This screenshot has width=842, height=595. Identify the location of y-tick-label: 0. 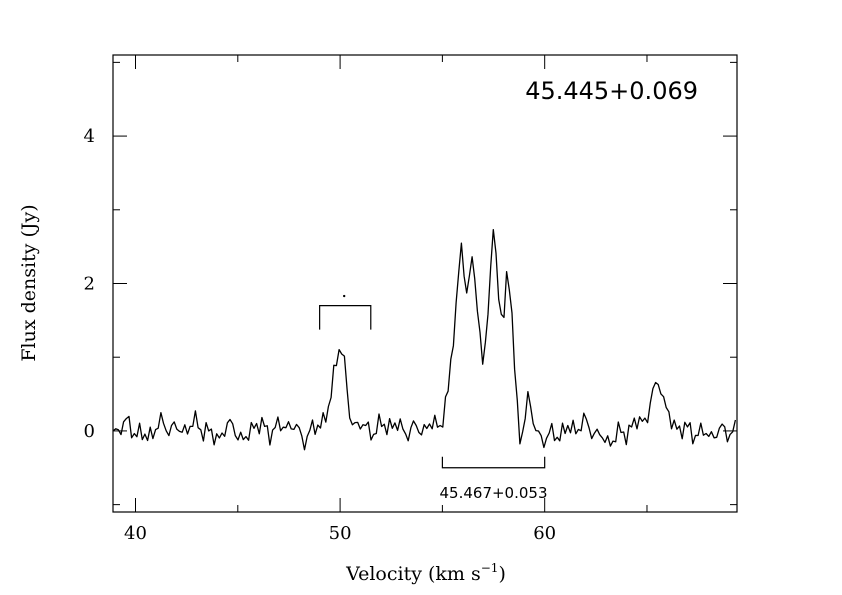
(89, 431).